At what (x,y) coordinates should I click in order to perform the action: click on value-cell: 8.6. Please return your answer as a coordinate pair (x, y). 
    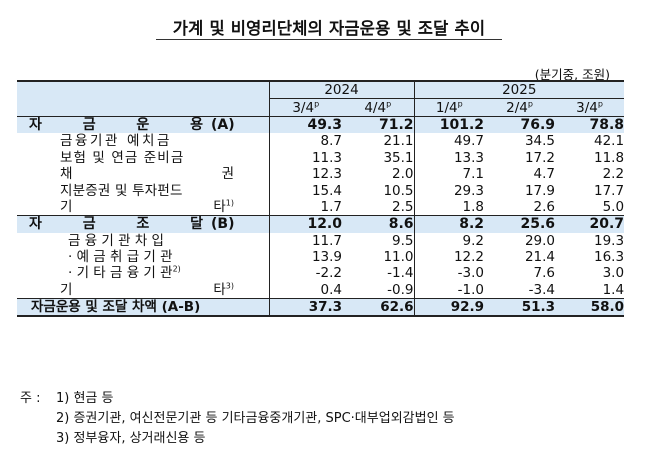
    Looking at the image, I should click on (378, 224).